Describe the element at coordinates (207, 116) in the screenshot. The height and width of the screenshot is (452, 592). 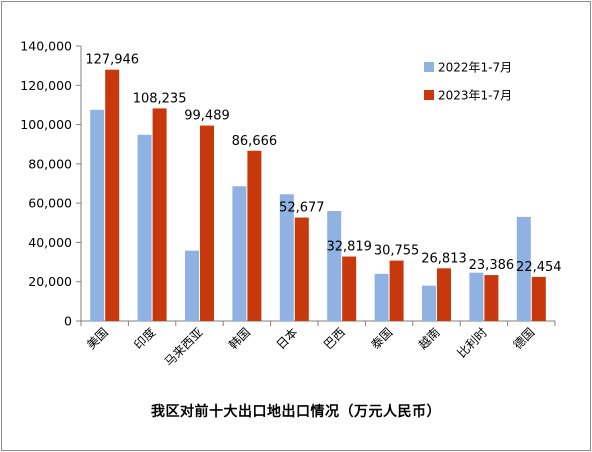
I see `data-label: 99,489` at that location.